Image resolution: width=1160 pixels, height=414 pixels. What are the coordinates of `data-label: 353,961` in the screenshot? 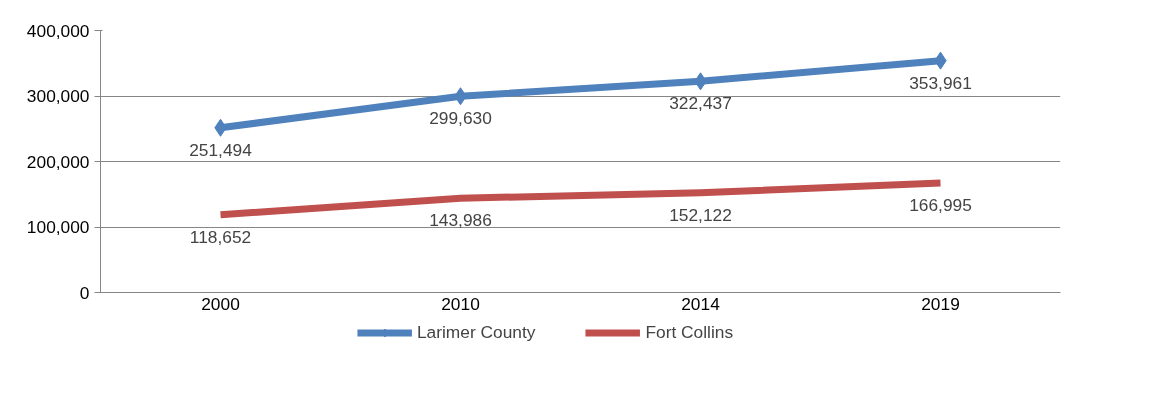 It's located at (940, 82).